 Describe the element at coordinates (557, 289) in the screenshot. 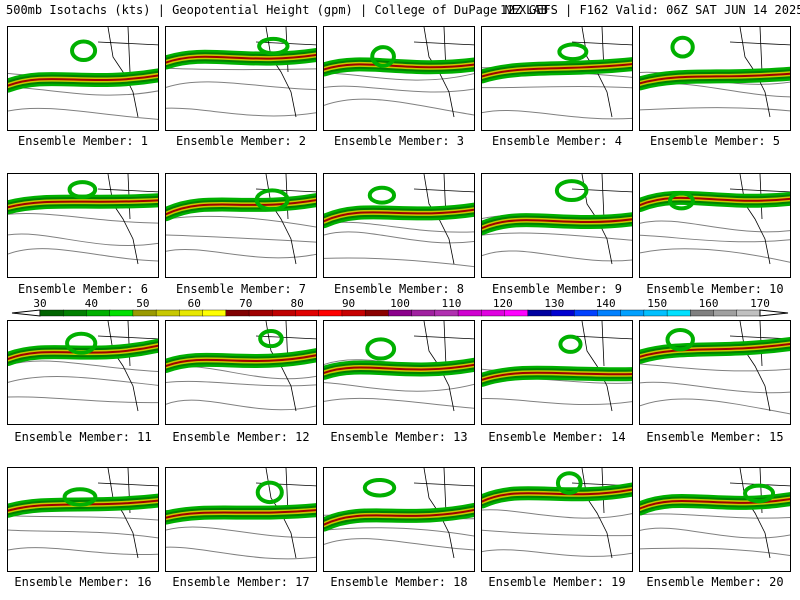

I see `ensemble-member-label: Ensemble Member: 9` at that location.